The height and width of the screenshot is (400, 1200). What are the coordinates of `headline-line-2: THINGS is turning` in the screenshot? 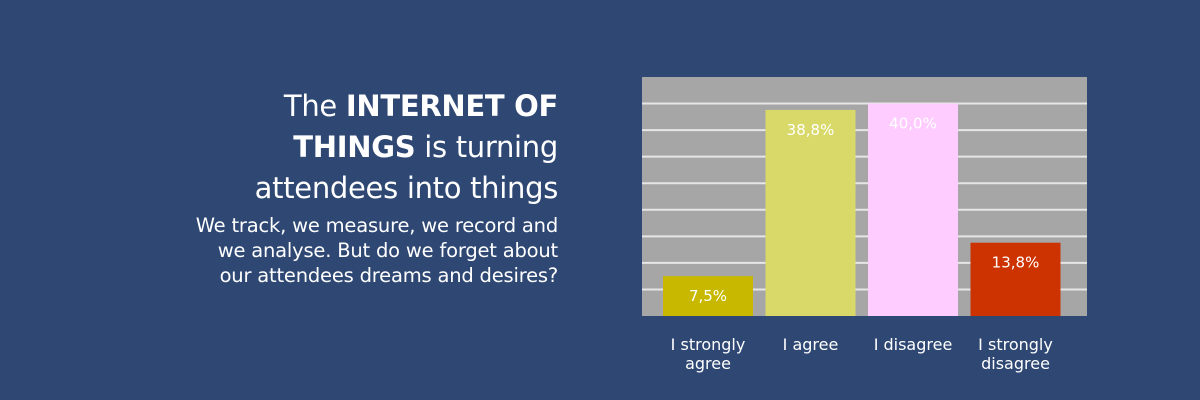 It's located at (425, 147).